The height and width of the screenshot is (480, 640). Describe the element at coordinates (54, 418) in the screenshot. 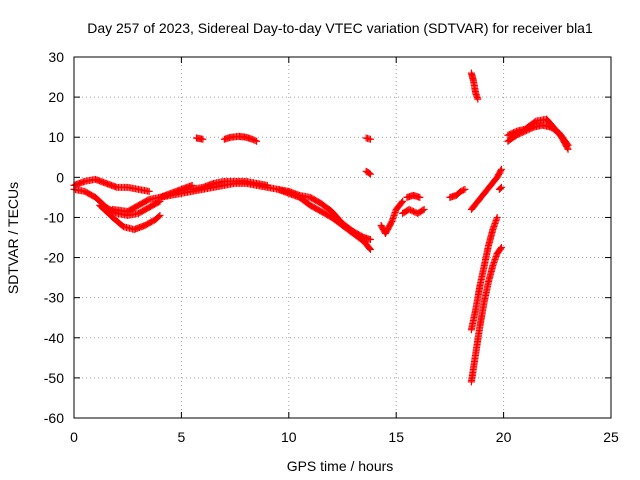

I see `y-tick-label: -60` at that location.